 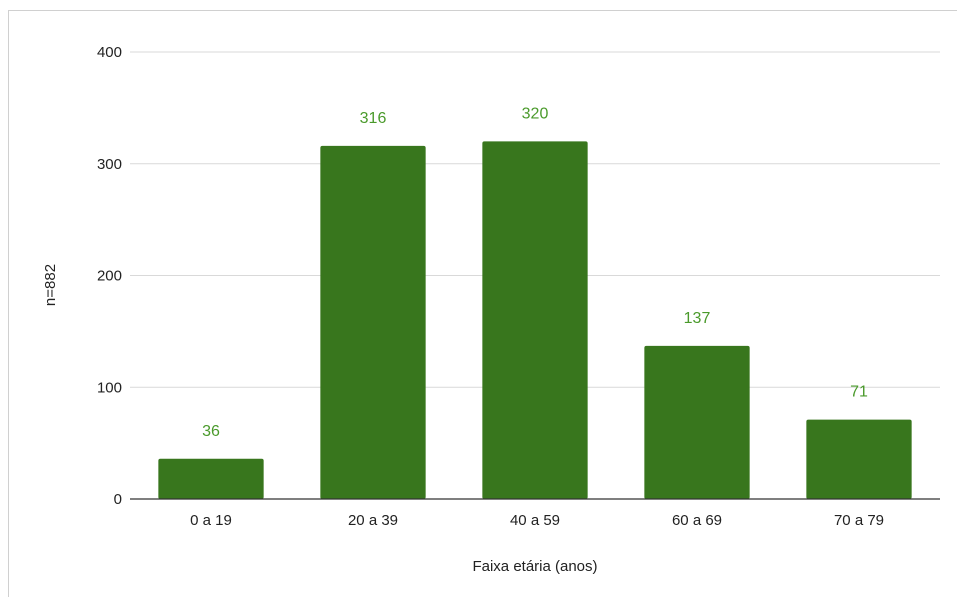 I want to click on x-tick-label: 40 a 59, so click(x=535, y=520).